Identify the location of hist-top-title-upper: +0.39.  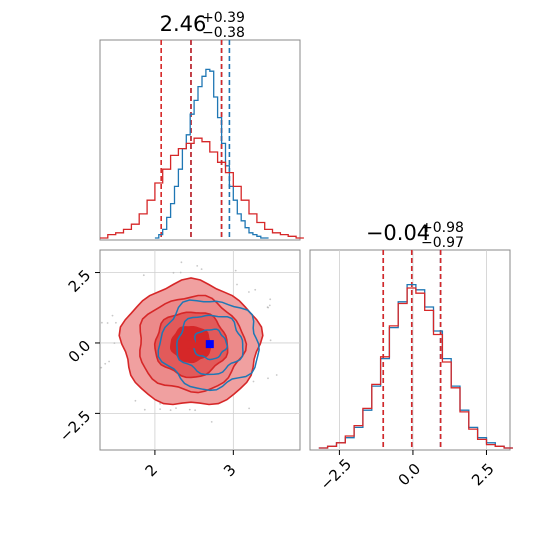
(223, 18).